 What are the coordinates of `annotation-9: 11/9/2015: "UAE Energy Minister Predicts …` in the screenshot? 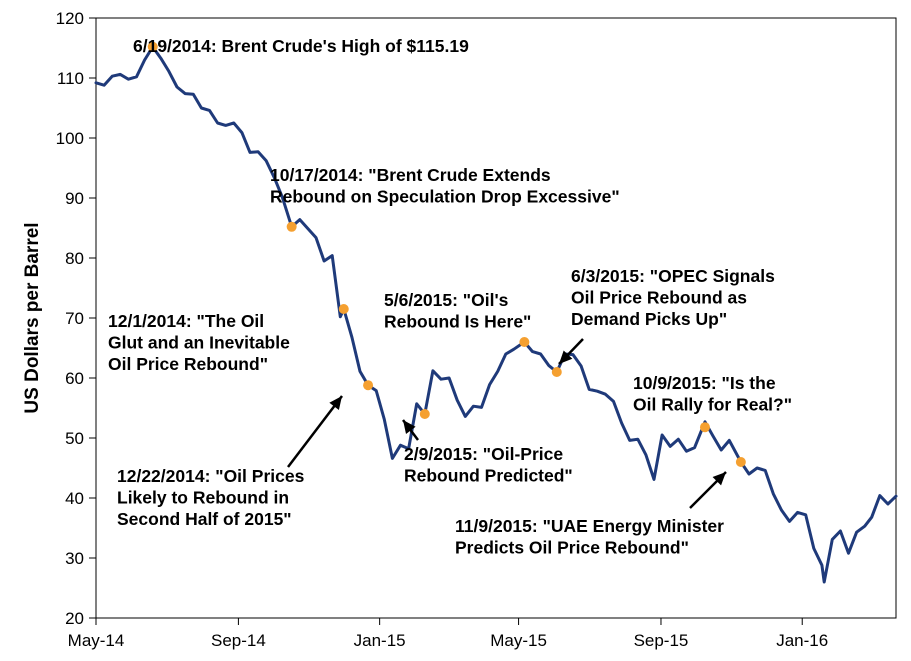 It's located at (589, 537).